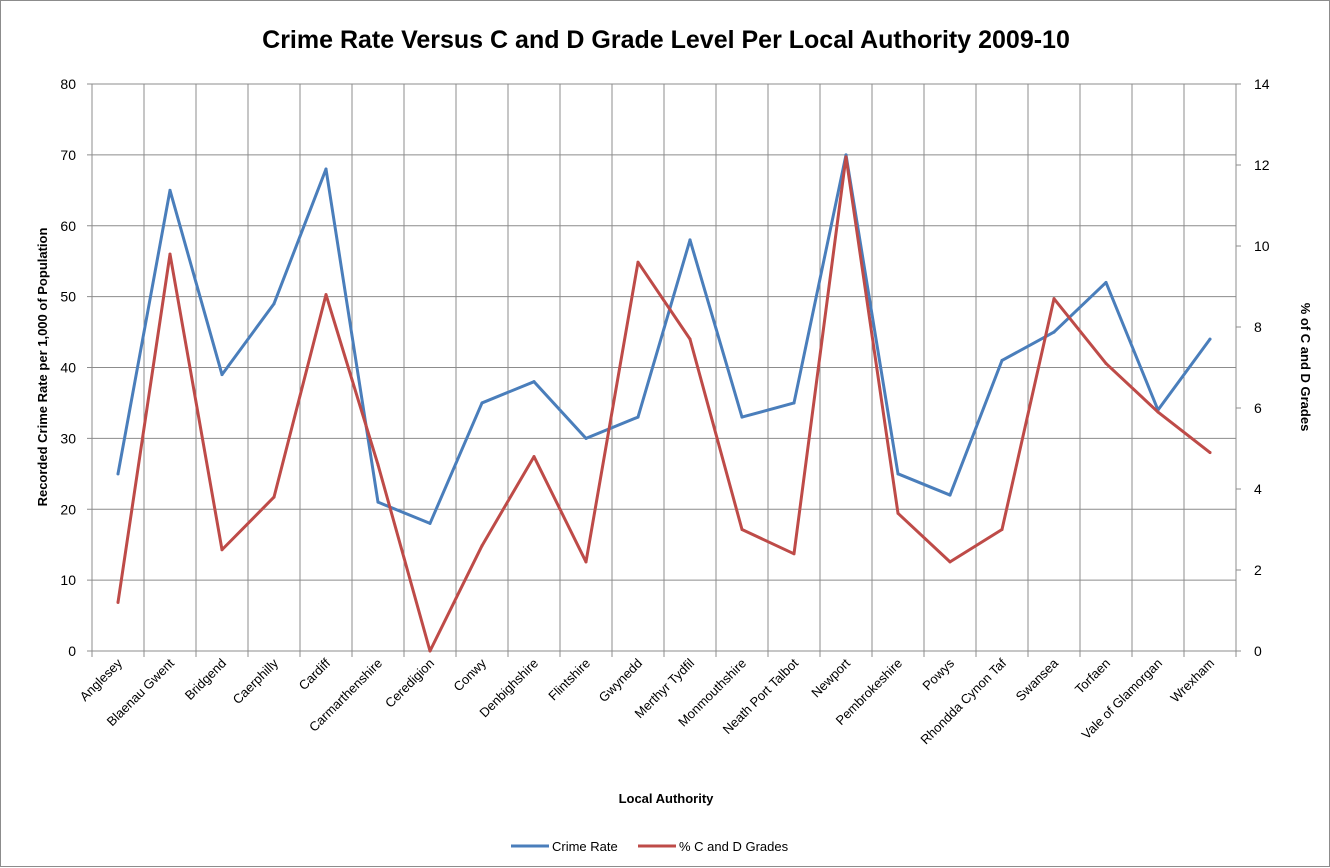 This screenshot has width=1330, height=868. I want to click on x-tick-label: Flintshire, so click(569, 680).